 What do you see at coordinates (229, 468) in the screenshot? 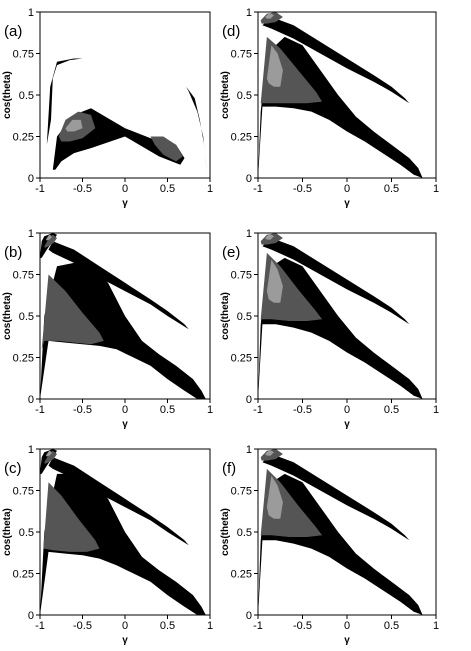
I see `panel-label: (f)` at bounding box center [229, 468].